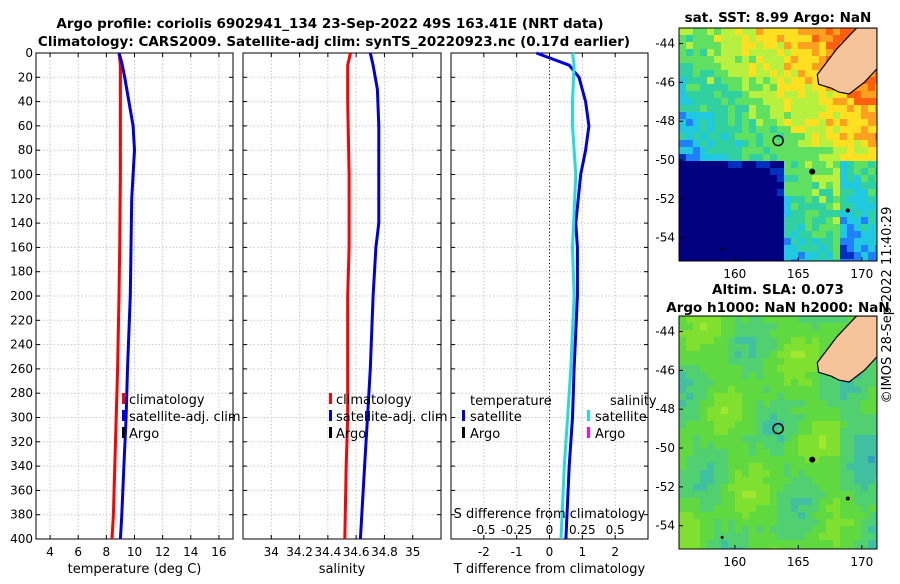  What do you see at coordinates (778, 432) in the screenshot?
I see `map-cells` at bounding box center [778, 432].